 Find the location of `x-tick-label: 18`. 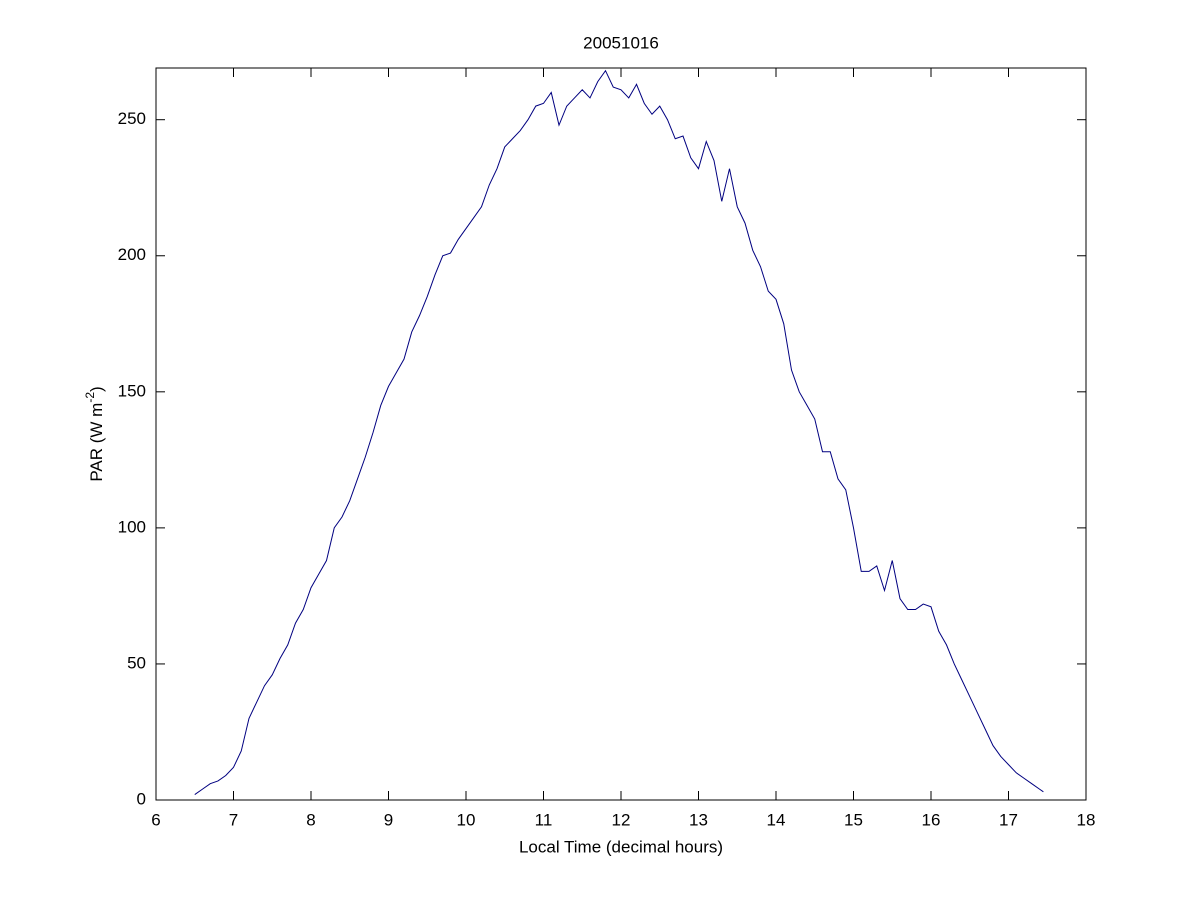

x-tick-label: 18 is located at coordinates (1086, 819).